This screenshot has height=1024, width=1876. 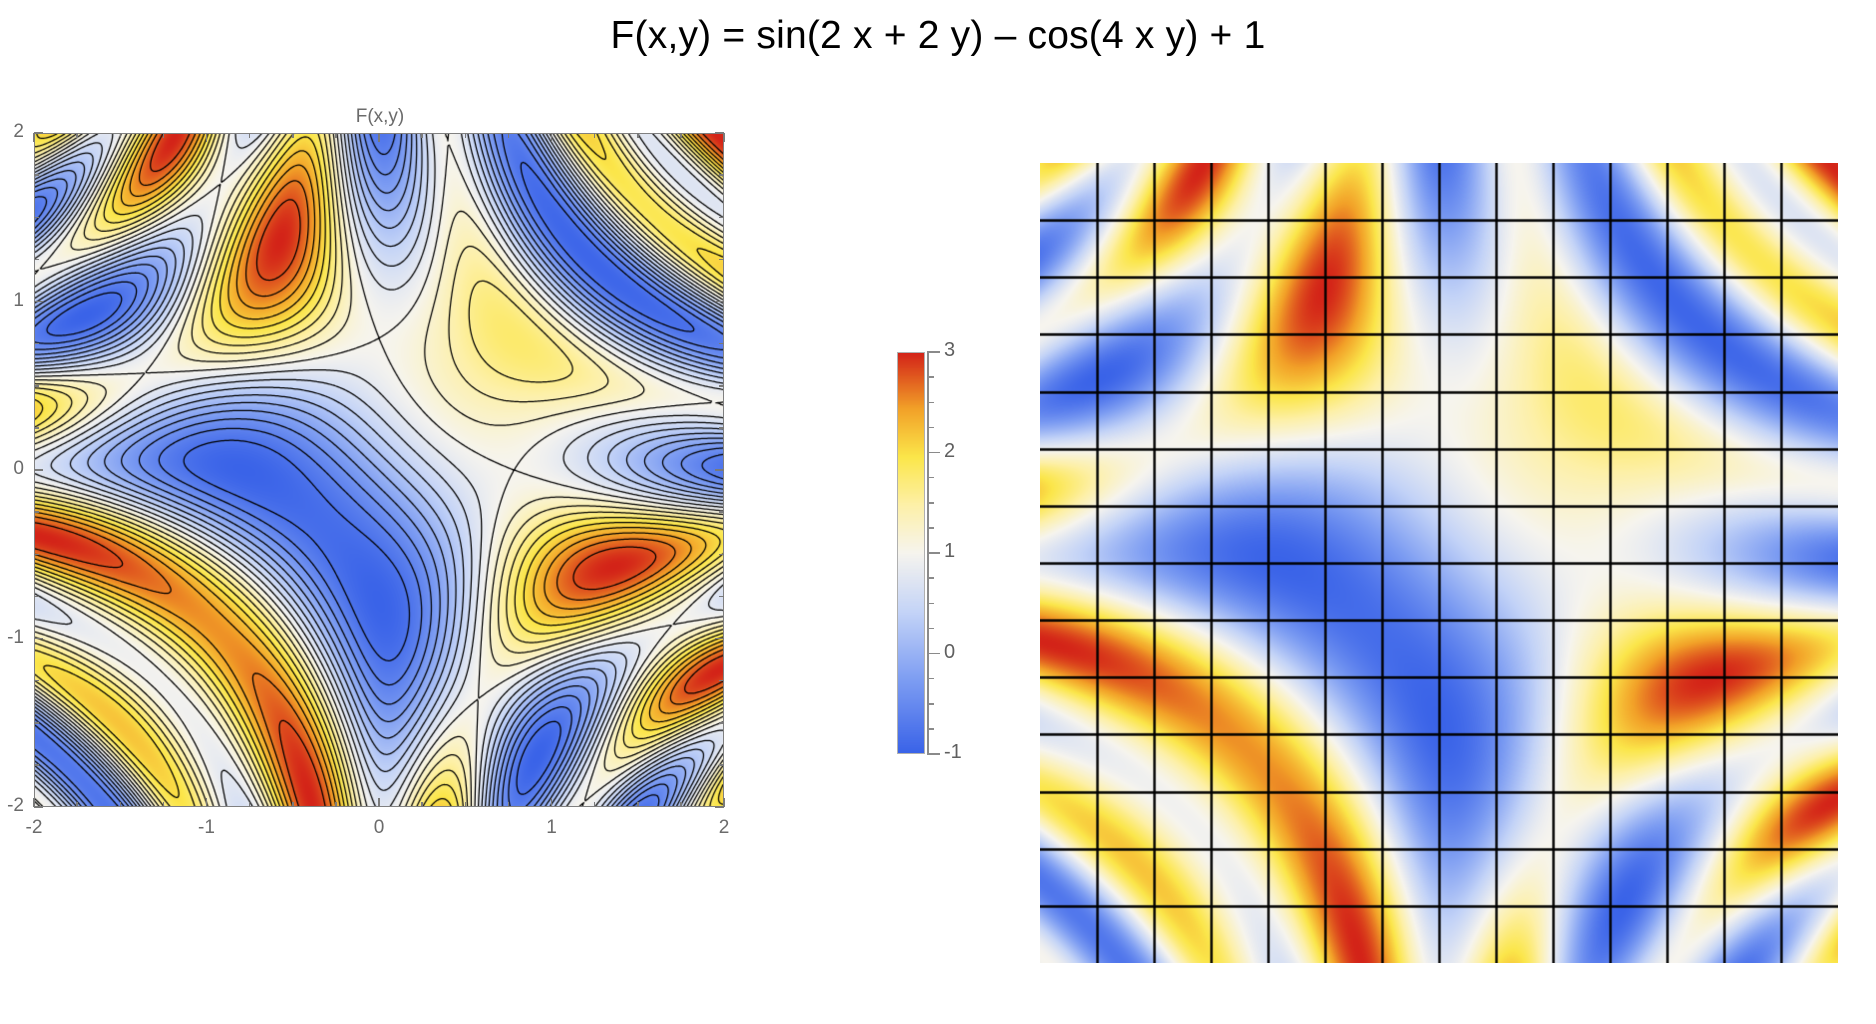 I want to click on page-title: F(x,y) = sin(2 x + 2 y) – cos(4 x y) + 1, so click(x=938, y=35).